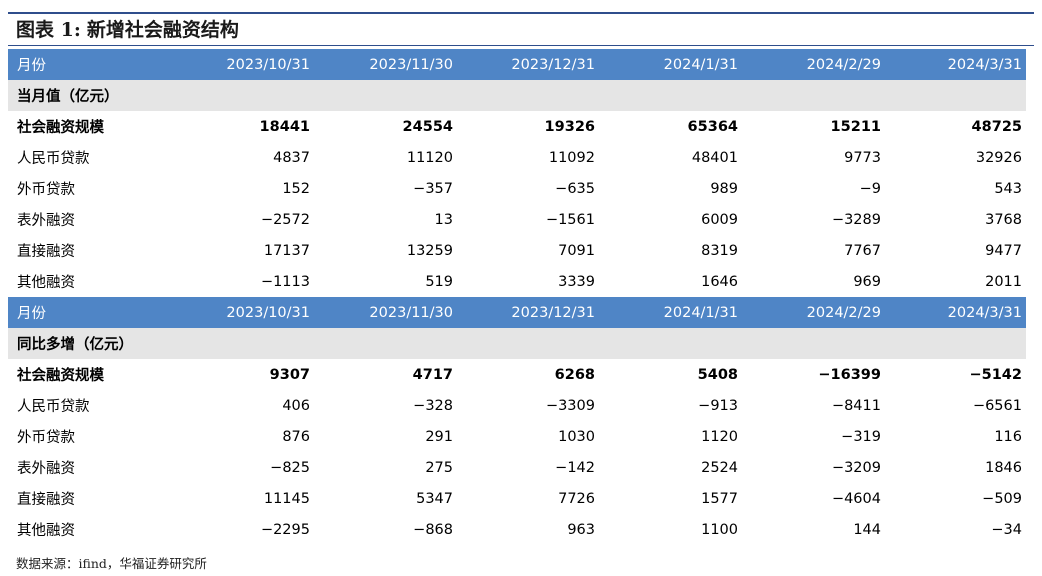 The image size is (1042, 576). What do you see at coordinates (856, 467) in the screenshot?
I see `table-cell: −3209` at bounding box center [856, 467].